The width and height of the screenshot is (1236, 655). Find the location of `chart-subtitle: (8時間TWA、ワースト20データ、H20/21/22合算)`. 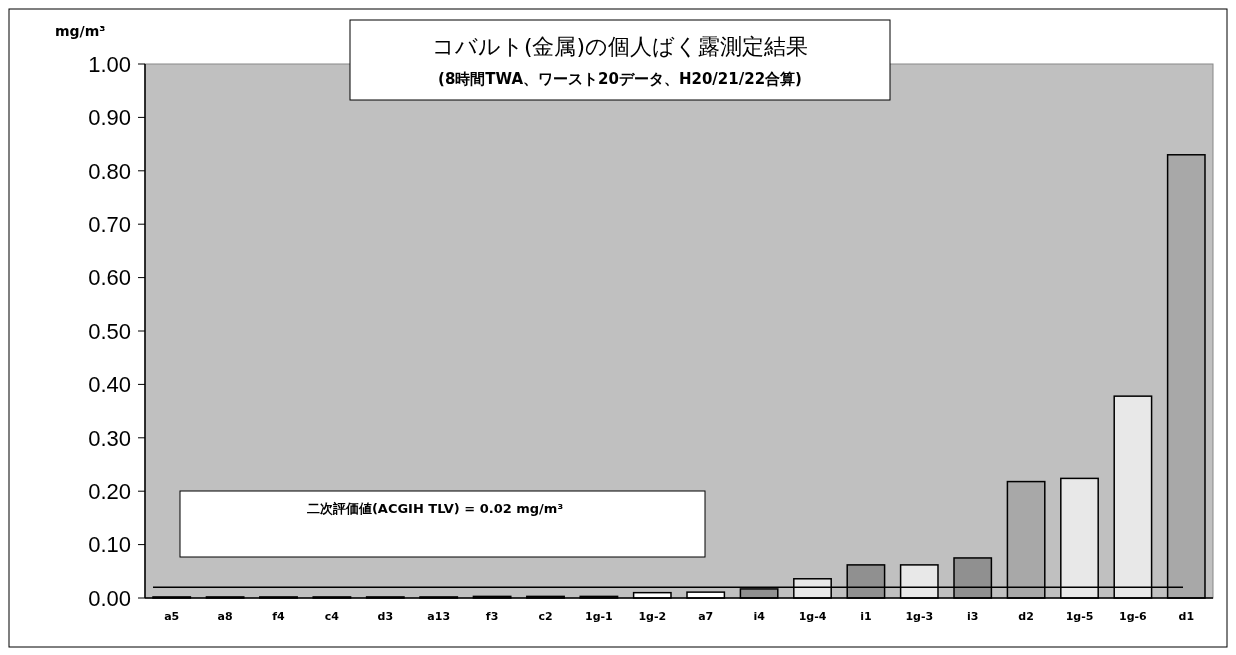

chart-subtitle: (8時間TWA、ワースト20データ、H20/21/22合算) is located at coordinates (620, 79).